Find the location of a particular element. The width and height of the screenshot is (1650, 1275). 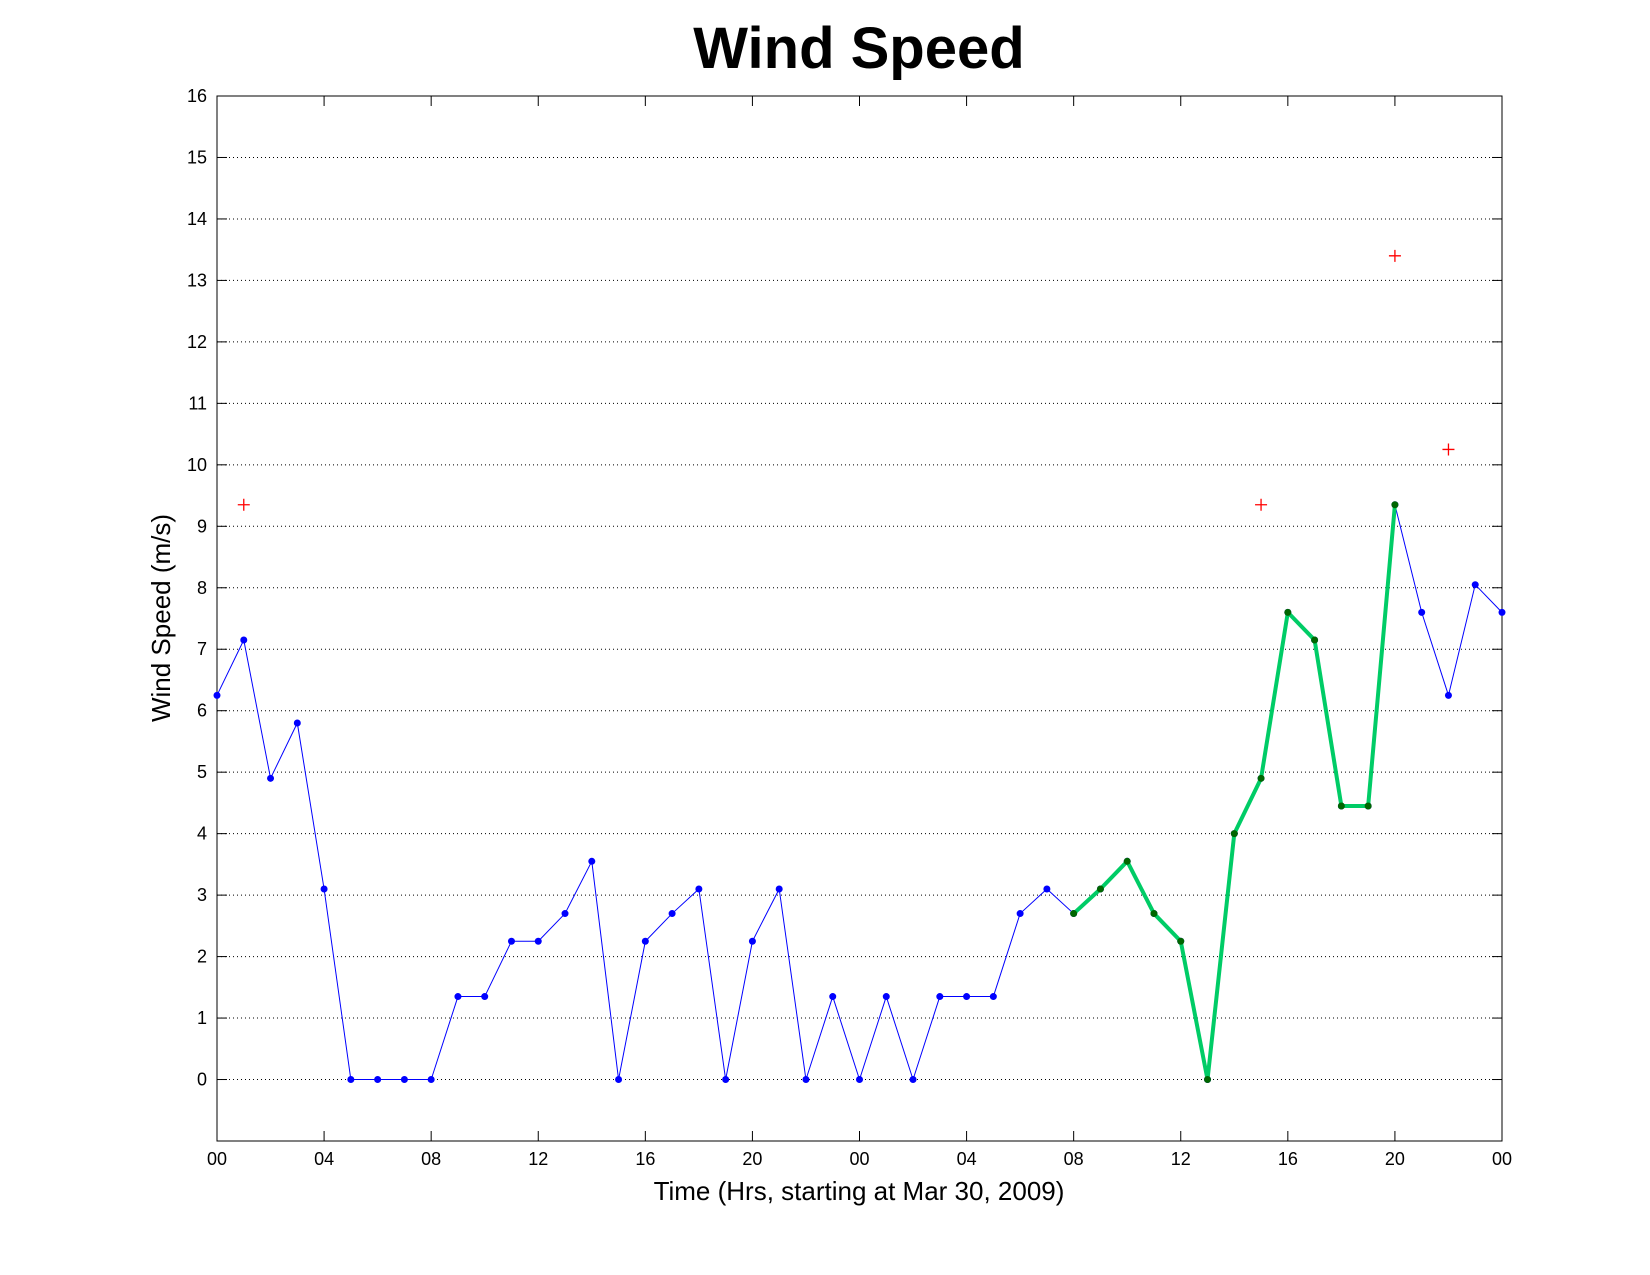

chart-title: Wind Speed is located at coordinates (858, 48).